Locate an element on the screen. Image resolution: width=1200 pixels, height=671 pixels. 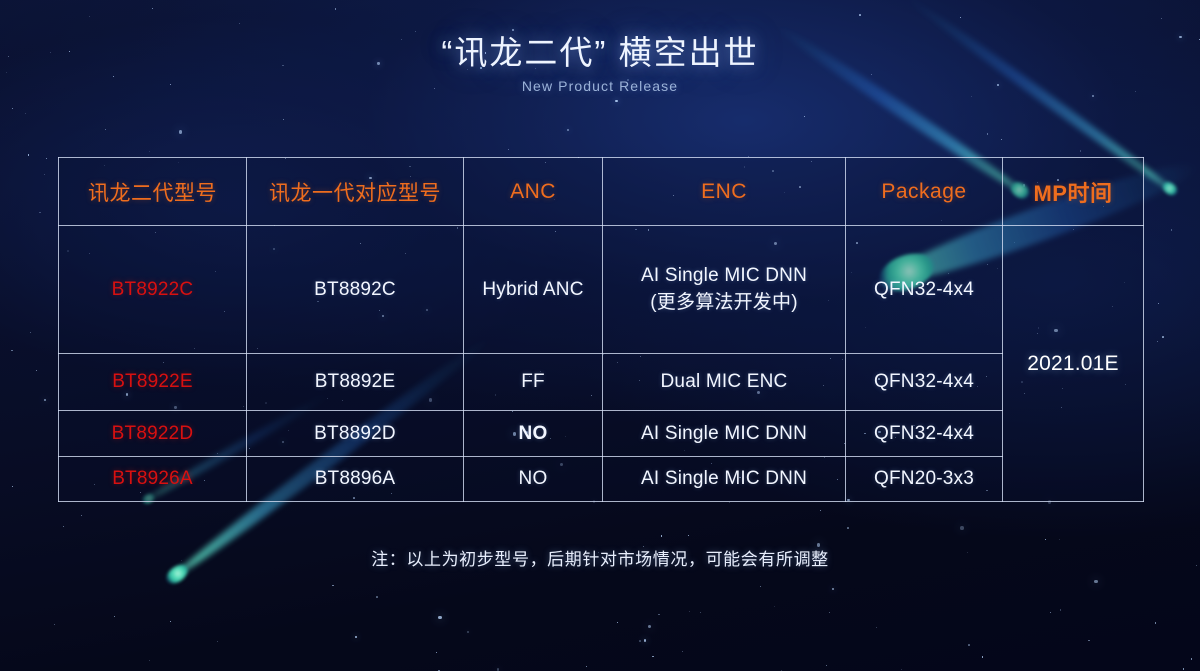
page-subtitle: New Product Release is located at coordinates (600, 86).